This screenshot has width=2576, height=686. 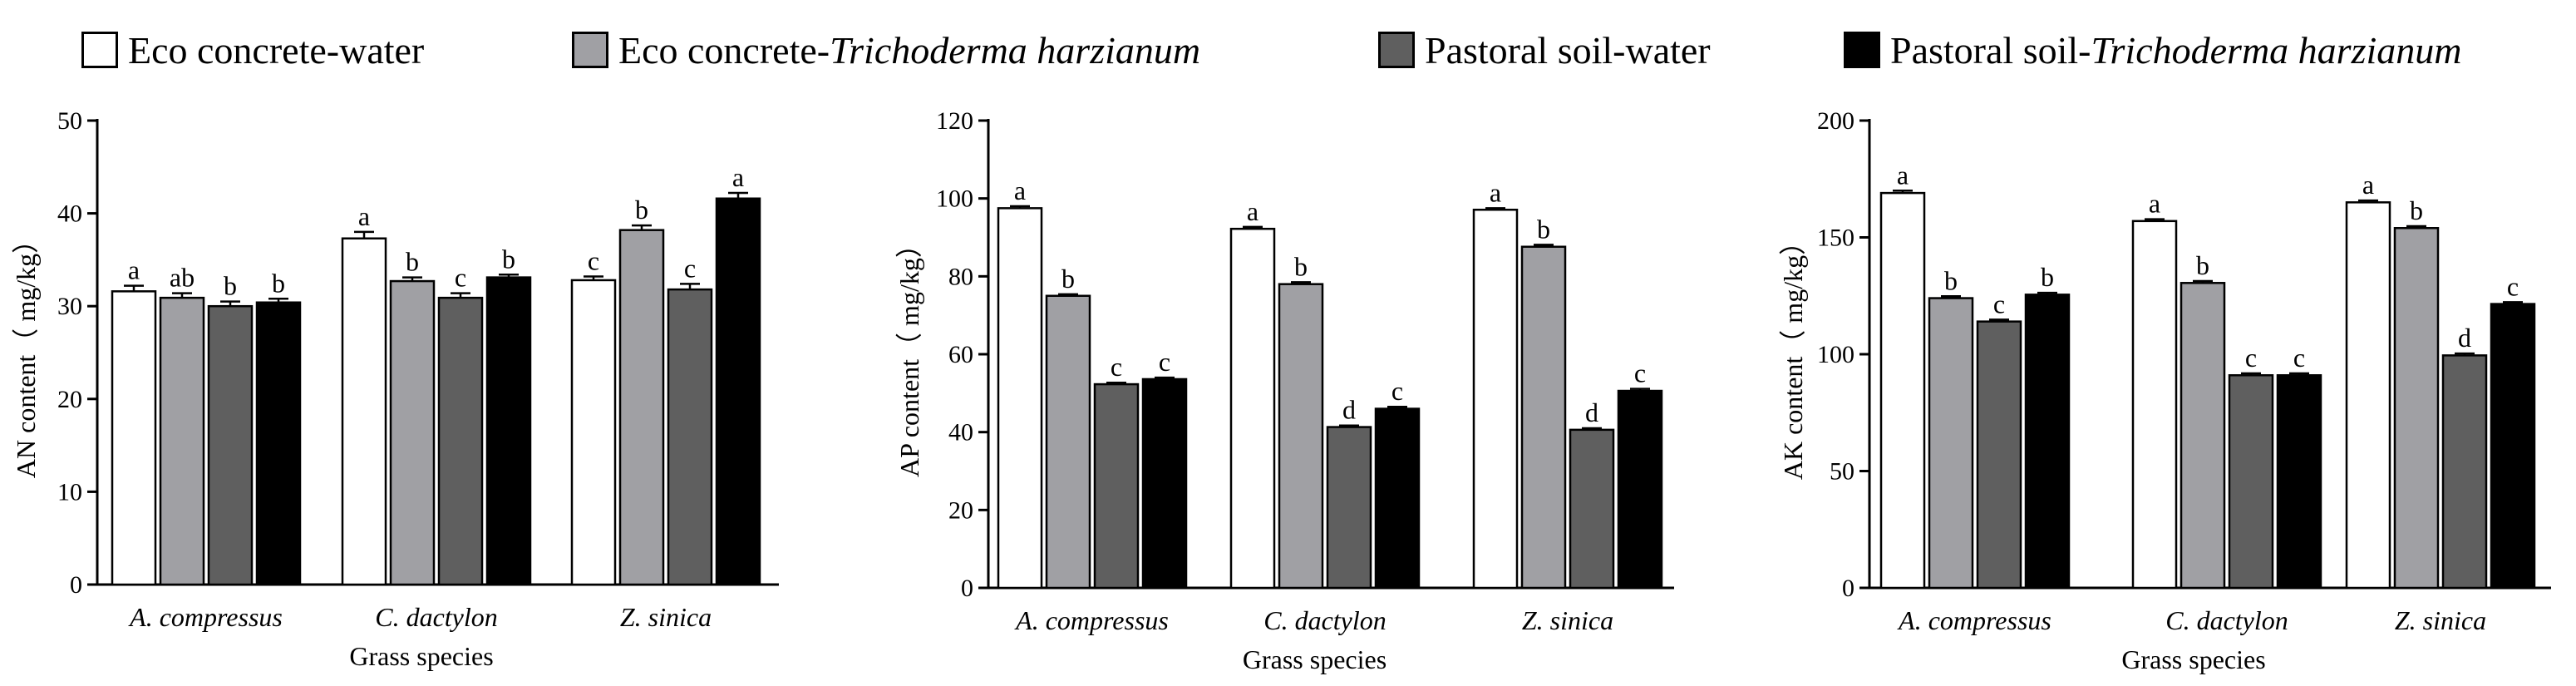 What do you see at coordinates (909, 50) in the screenshot?
I see `legend-label-eco-concrete-trichoderma: Eco concrete-Trichoderma harzianum` at bounding box center [909, 50].